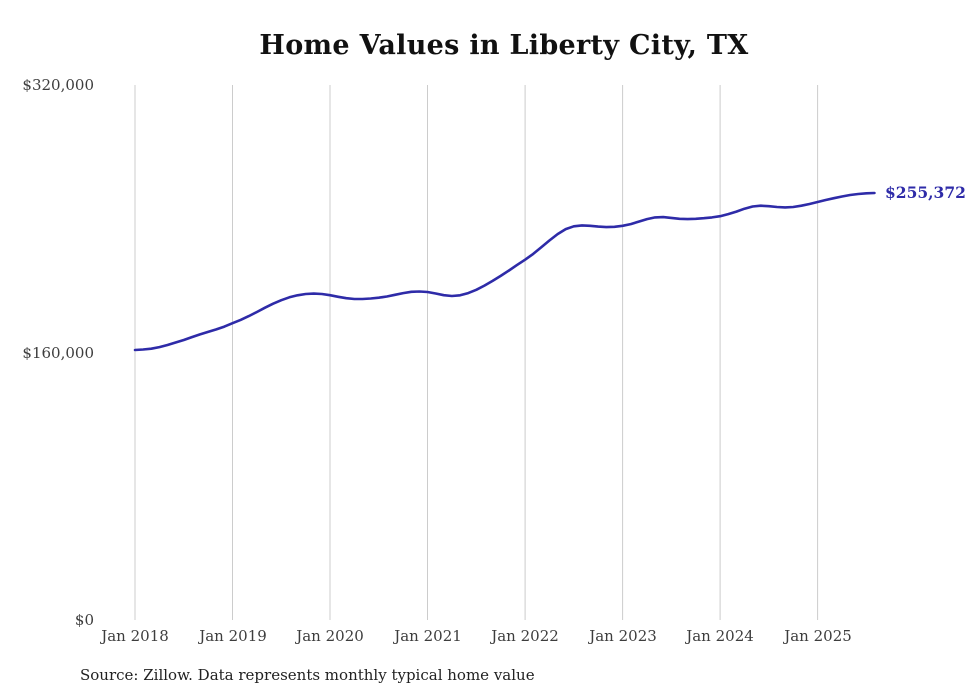 The image size is (980, 699). Describe the element at coordinates (525, 636) in the screenshot. I see `x-axis-tick-label: Jan 2022` at that location.